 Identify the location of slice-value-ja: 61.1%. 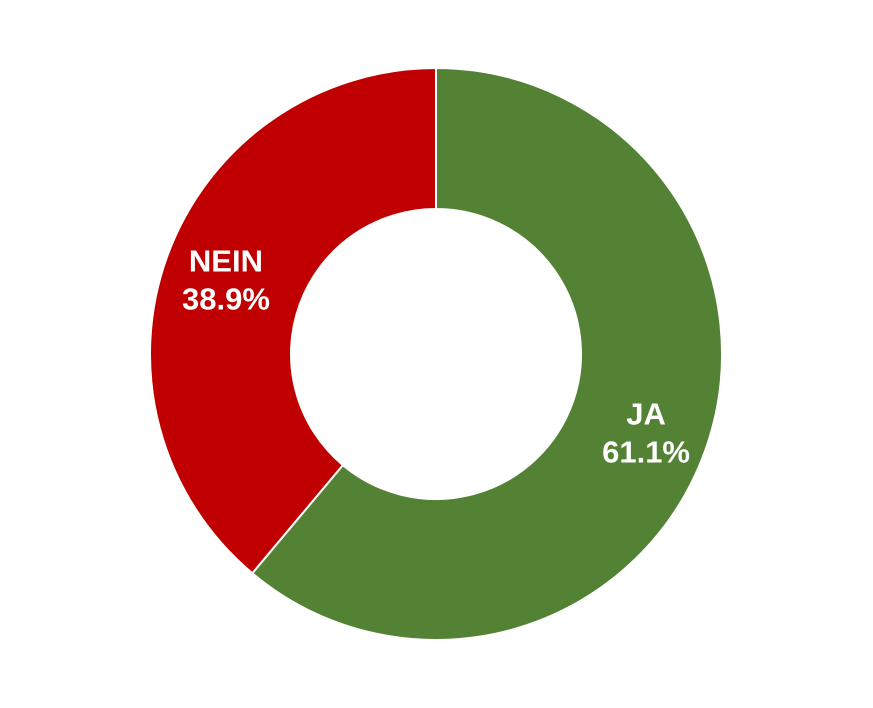
(646, 451).